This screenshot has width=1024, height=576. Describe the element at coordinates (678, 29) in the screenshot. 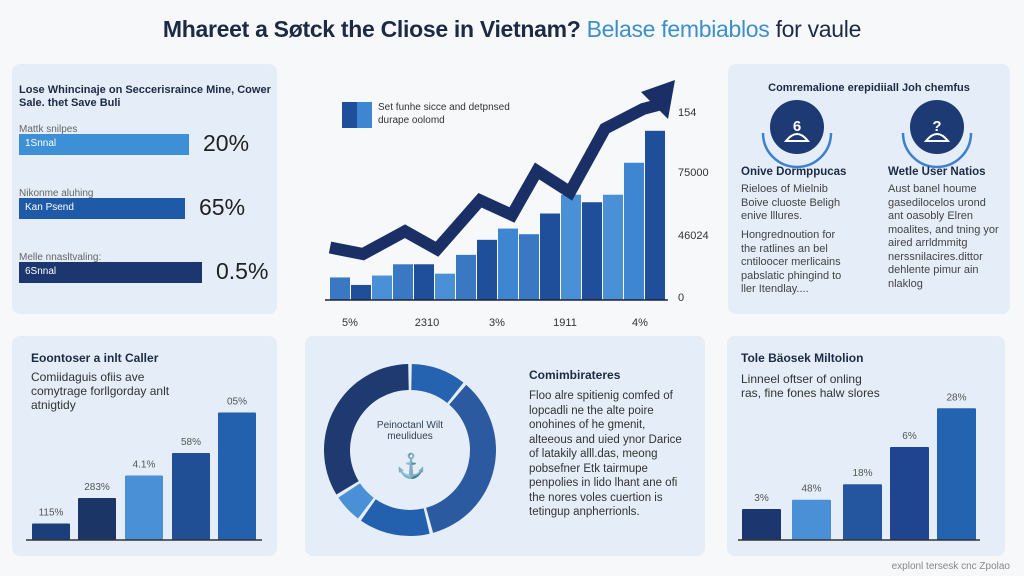

I see `title-accent: Belase fembiablos` at that location.